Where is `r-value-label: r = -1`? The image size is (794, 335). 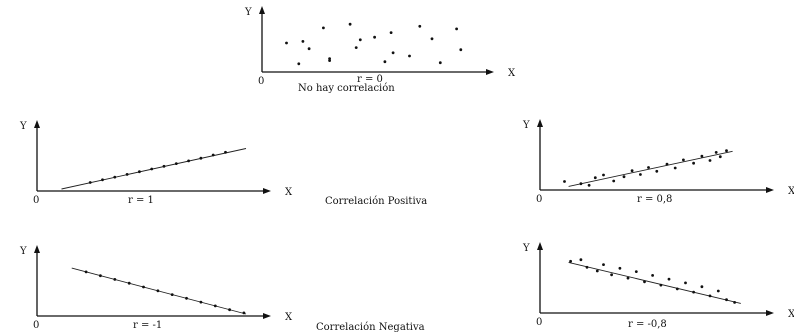
r-value-label: r = -1 is located at coordinates (147, 325).